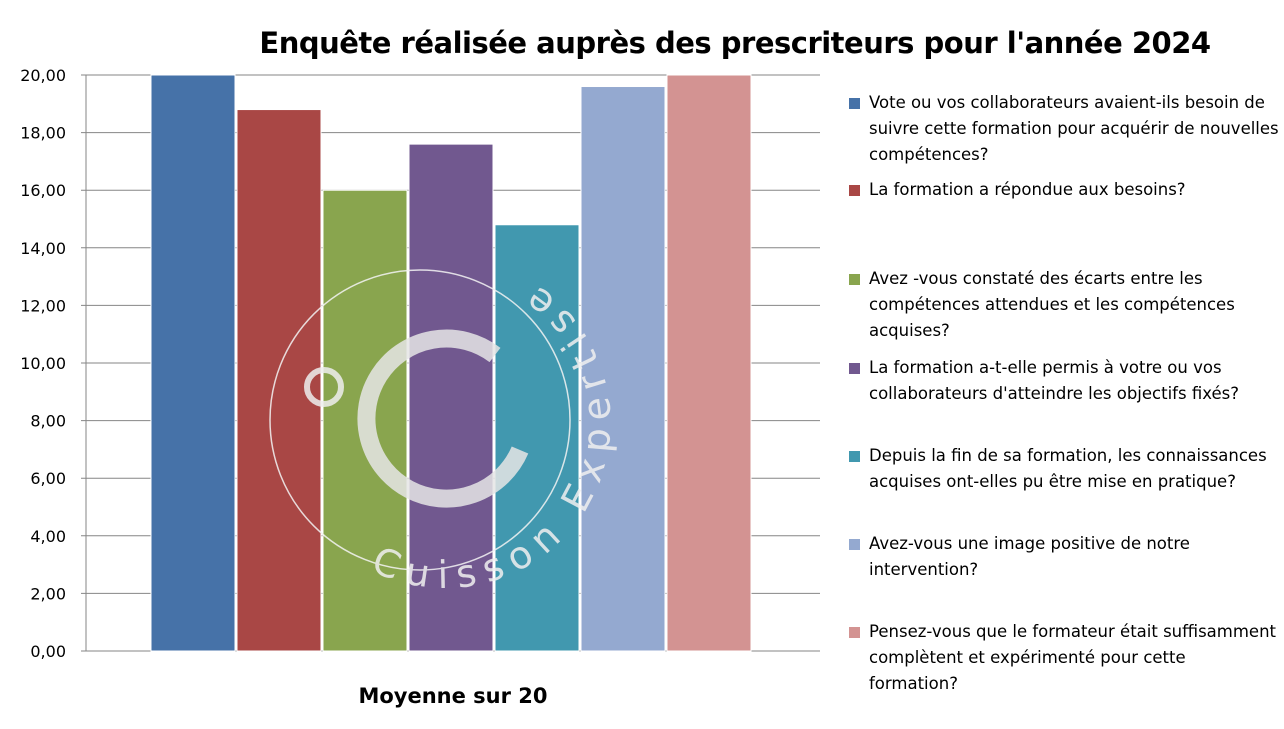  I want to click on y-tick-label: 12,00, so click(43, 305).